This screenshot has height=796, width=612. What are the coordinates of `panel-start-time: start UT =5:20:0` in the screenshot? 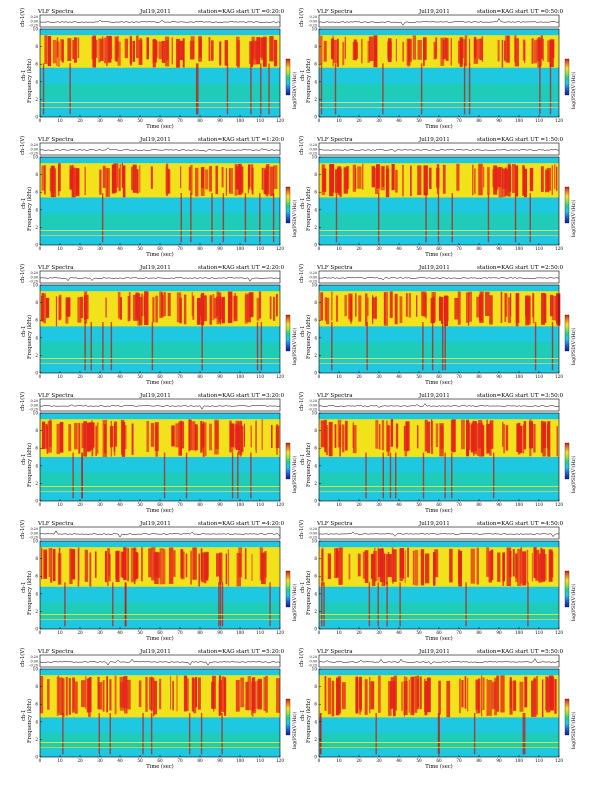 It's located at (260, 652).